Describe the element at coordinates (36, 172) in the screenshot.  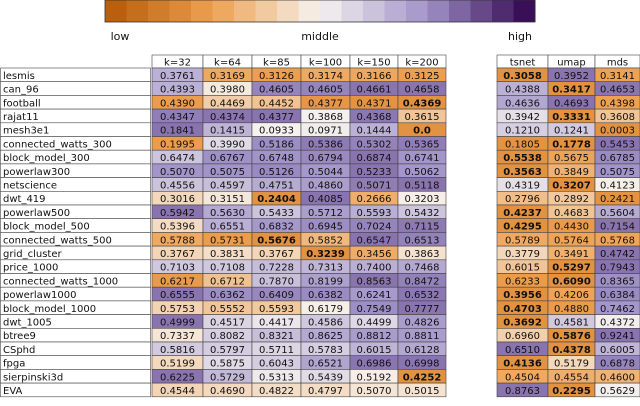
I see `row-name: powerlaw300` at that location.